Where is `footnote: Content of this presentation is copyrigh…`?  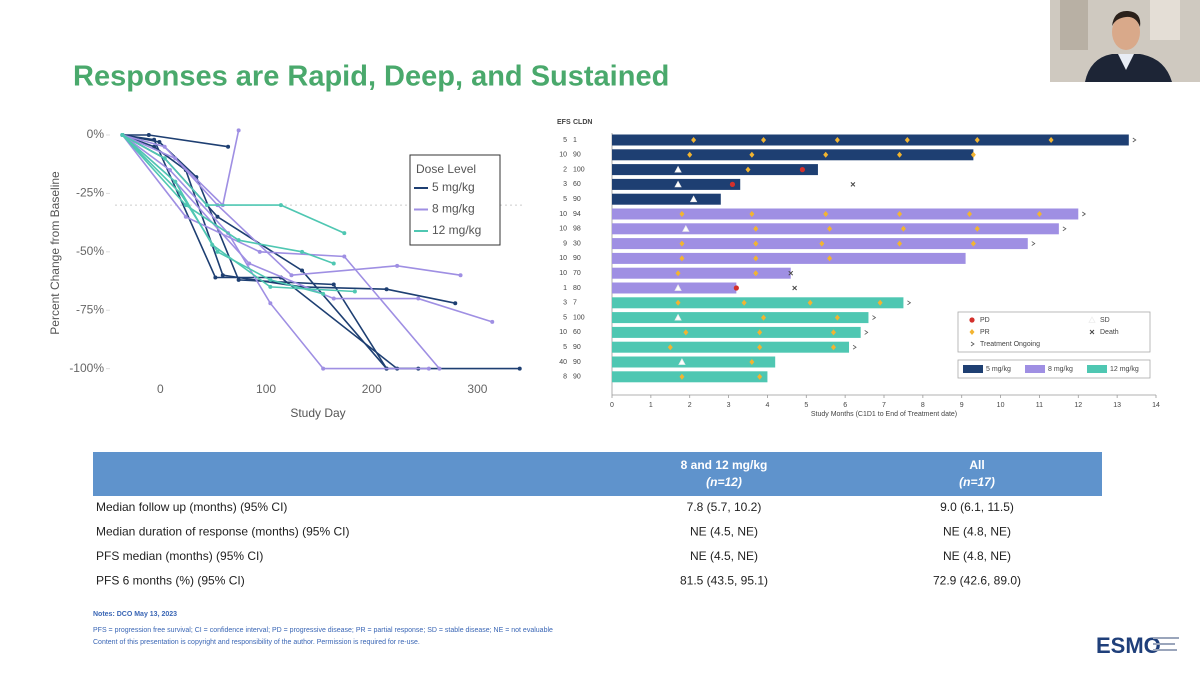 footnote: Content of this presentation is copyrigh… is located at coordinates (256, 642).